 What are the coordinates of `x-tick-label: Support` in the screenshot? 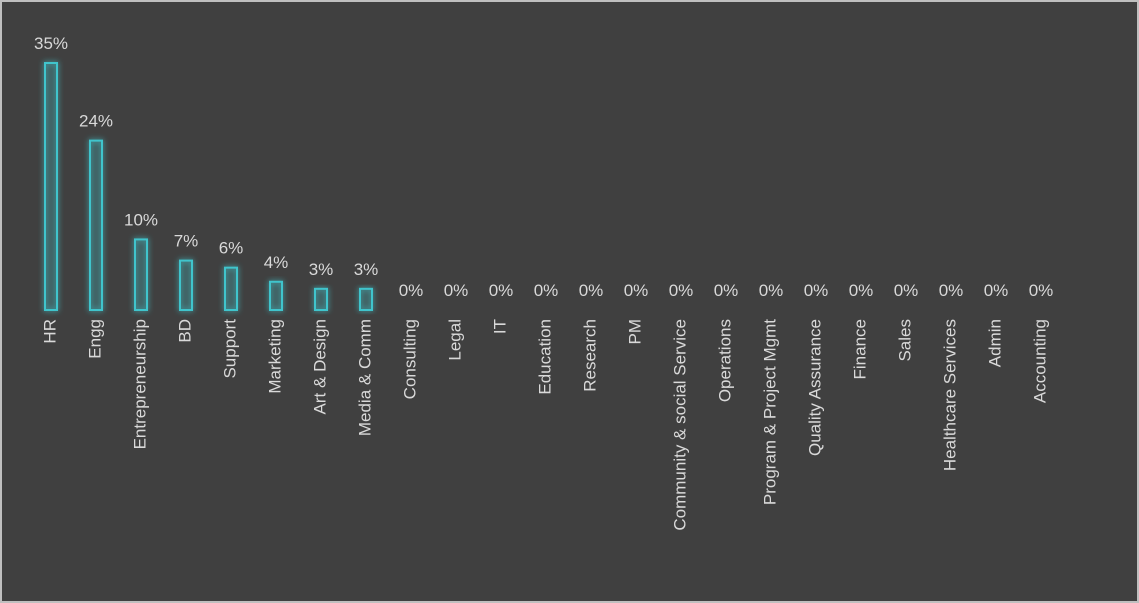 It's located at (229, 349).